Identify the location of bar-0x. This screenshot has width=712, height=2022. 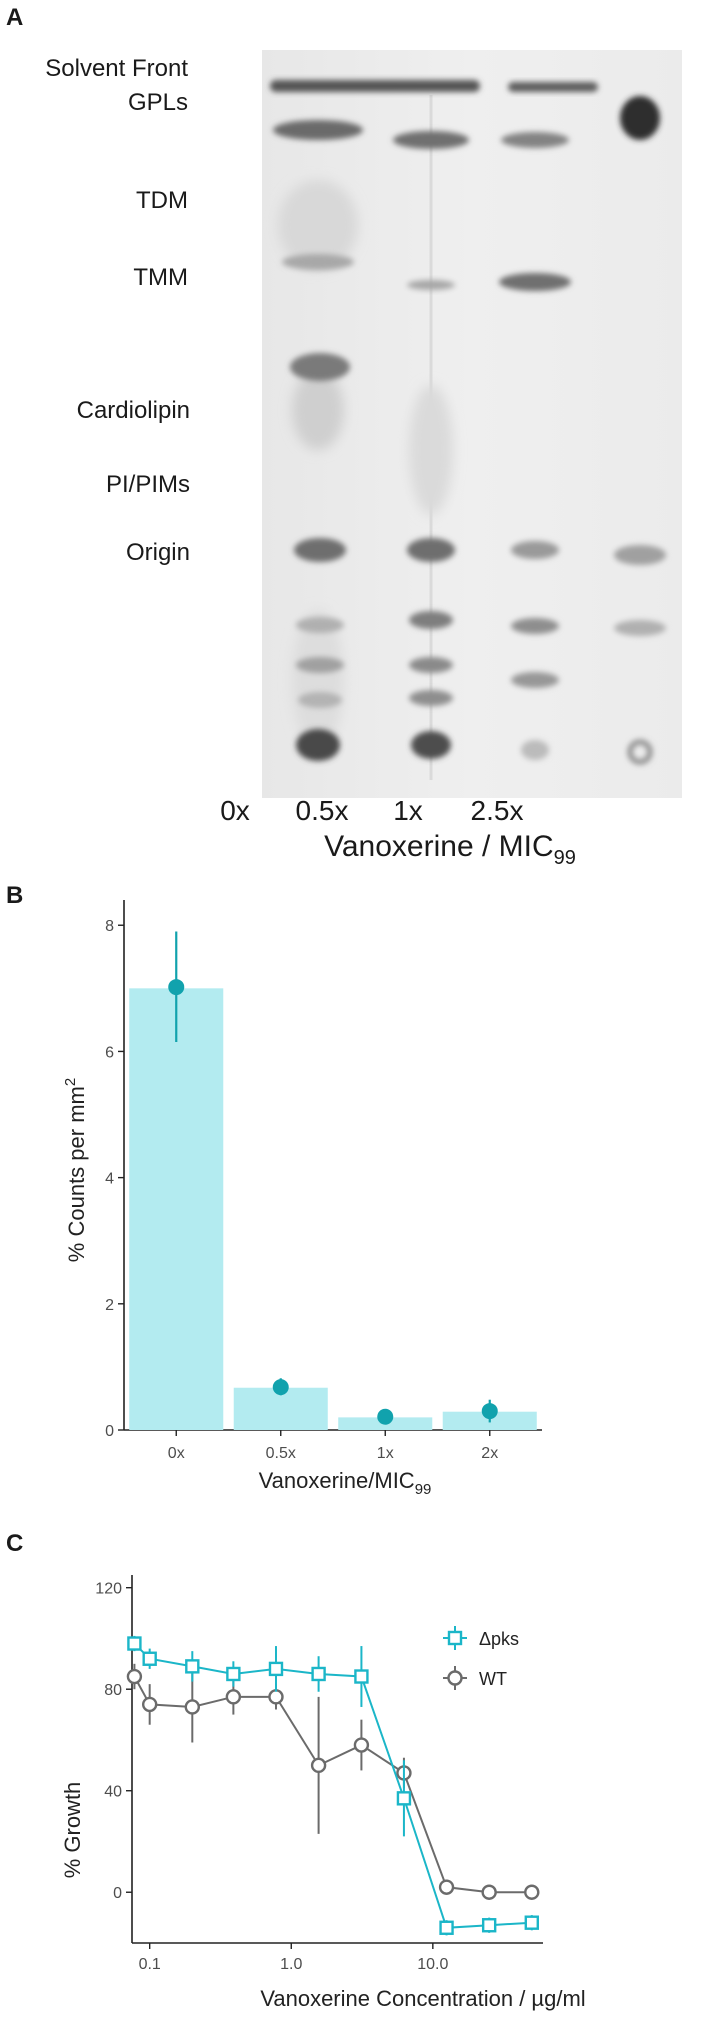
(176, 1209).